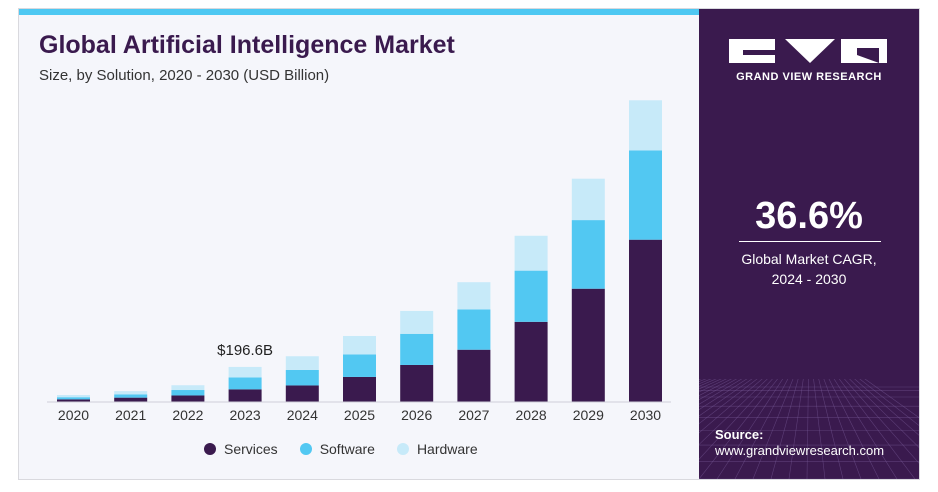 This screenshot has height=492, width=938. What do you see at coordinates (302, 393) in the screenshot?
I see `bar-services-2024` at bounding box center [302, 393].